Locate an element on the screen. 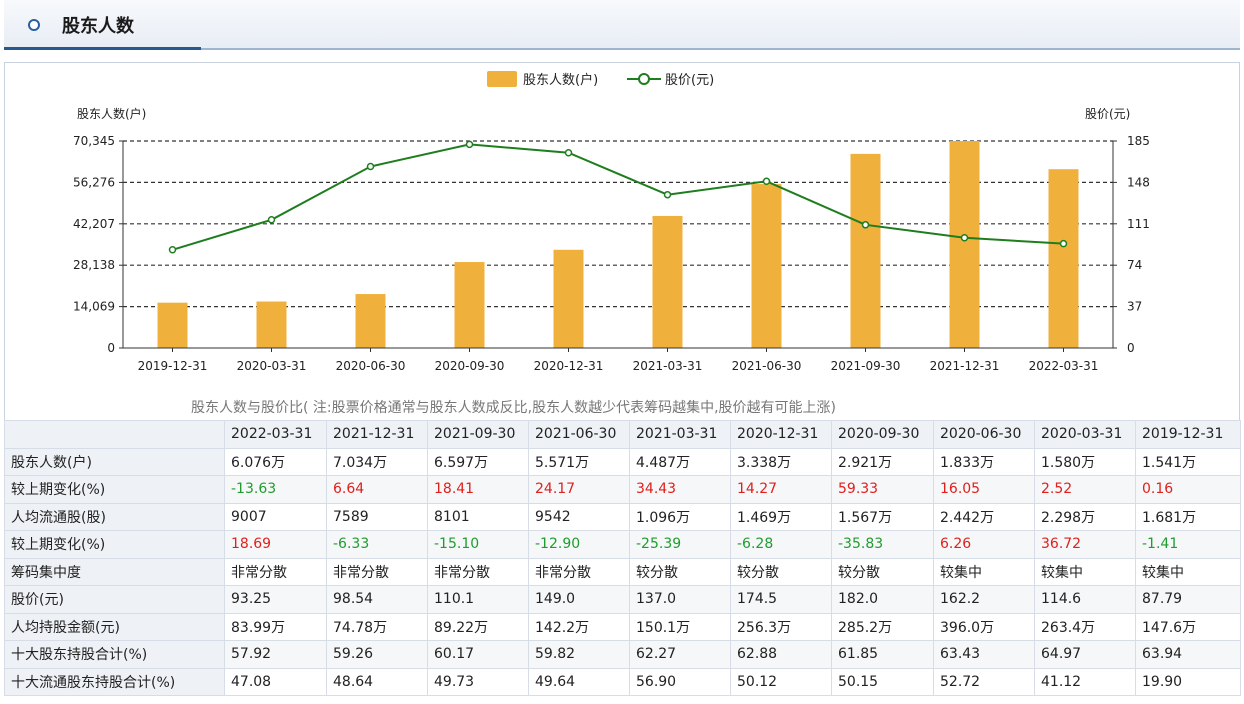  table-cell: 114.6 is located at coordinates (1085, 599).